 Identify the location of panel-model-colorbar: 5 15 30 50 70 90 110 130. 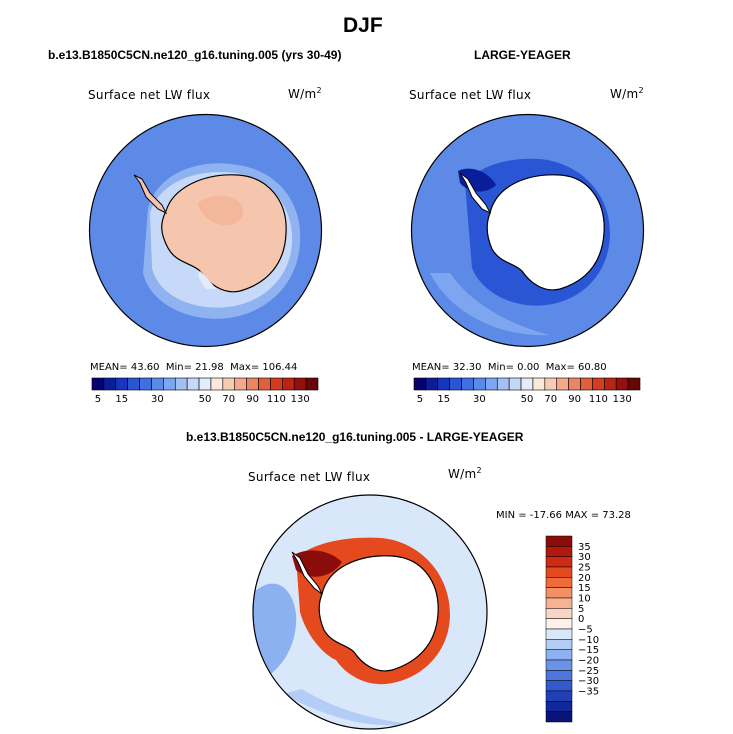
(205, 391).